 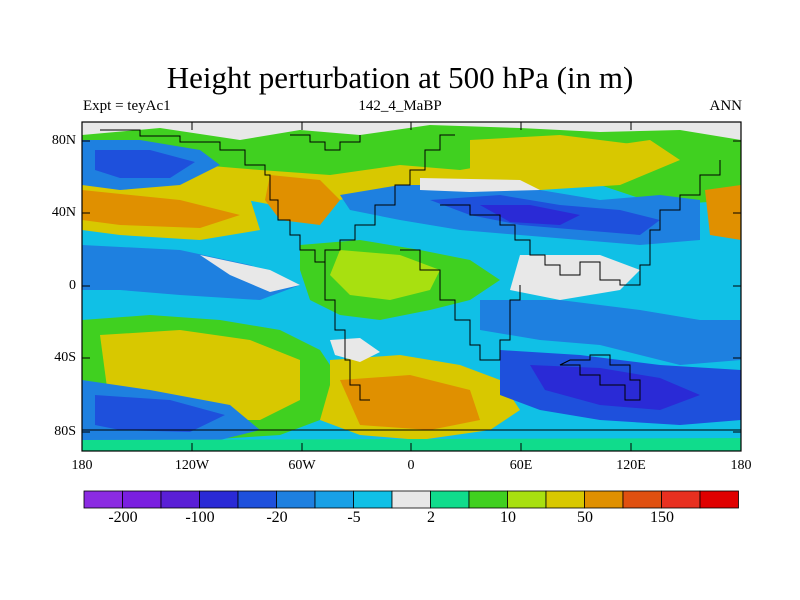 I want to click on south-america-coast, so click(x=347, y=331).